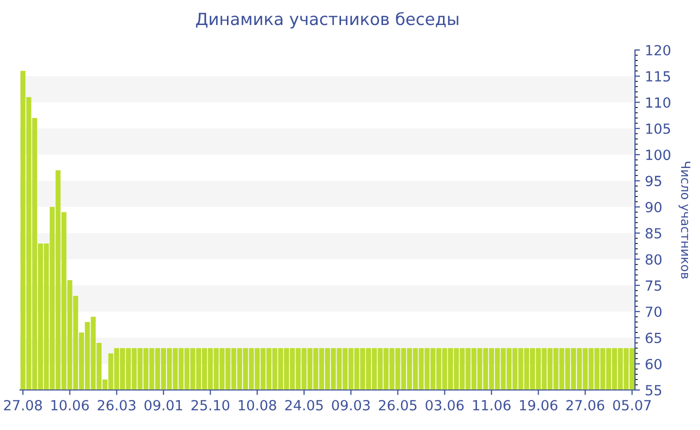 The image size is (700, 430). Describe the element at coordinates (492, 405) in the screenshot. I see `x-tick-label: 11.06` at that location.